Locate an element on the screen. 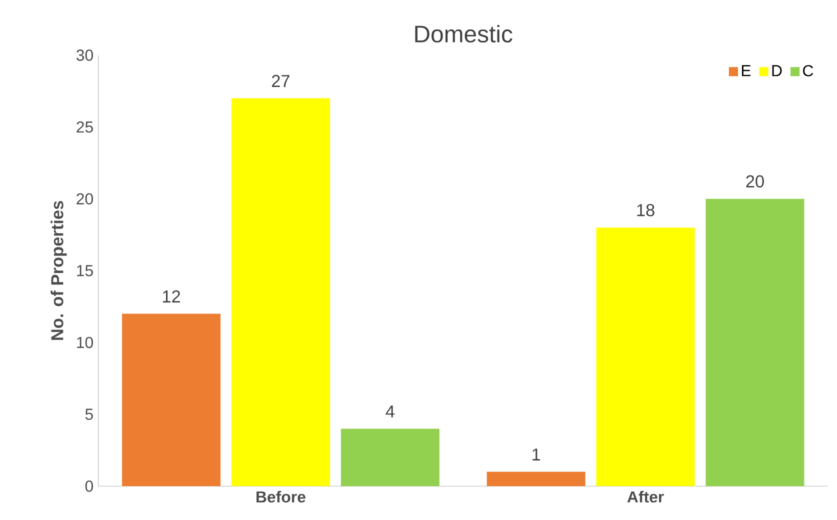  x-tick-label: Before is located at coordinates (281, 496).